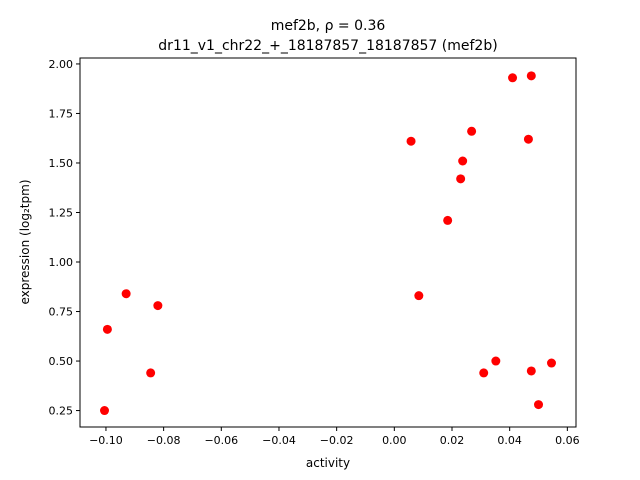 This screenshot has width=640, height=480. Describe the element at coordinates (279, 440) in the screenshot. I see `x-tick-label: −0.04` at that location.